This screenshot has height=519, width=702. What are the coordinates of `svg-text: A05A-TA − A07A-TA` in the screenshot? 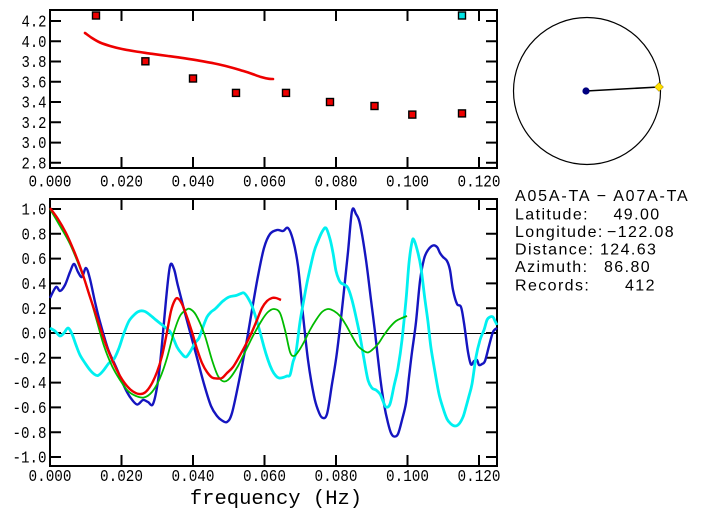 It's located at (602, 196).